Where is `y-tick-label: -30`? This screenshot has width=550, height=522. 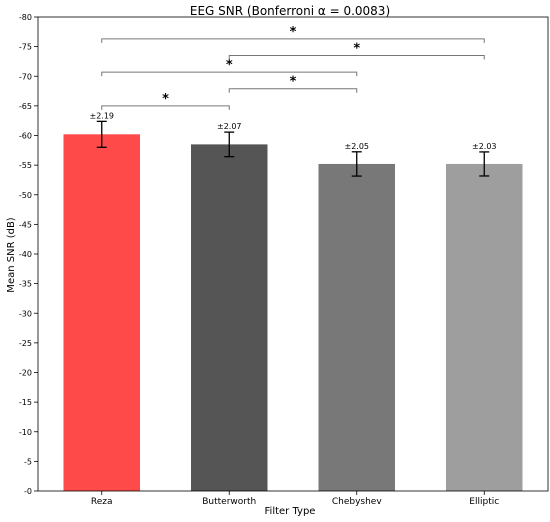 y-tick-label: -30 is located at coordinates (25, 313).